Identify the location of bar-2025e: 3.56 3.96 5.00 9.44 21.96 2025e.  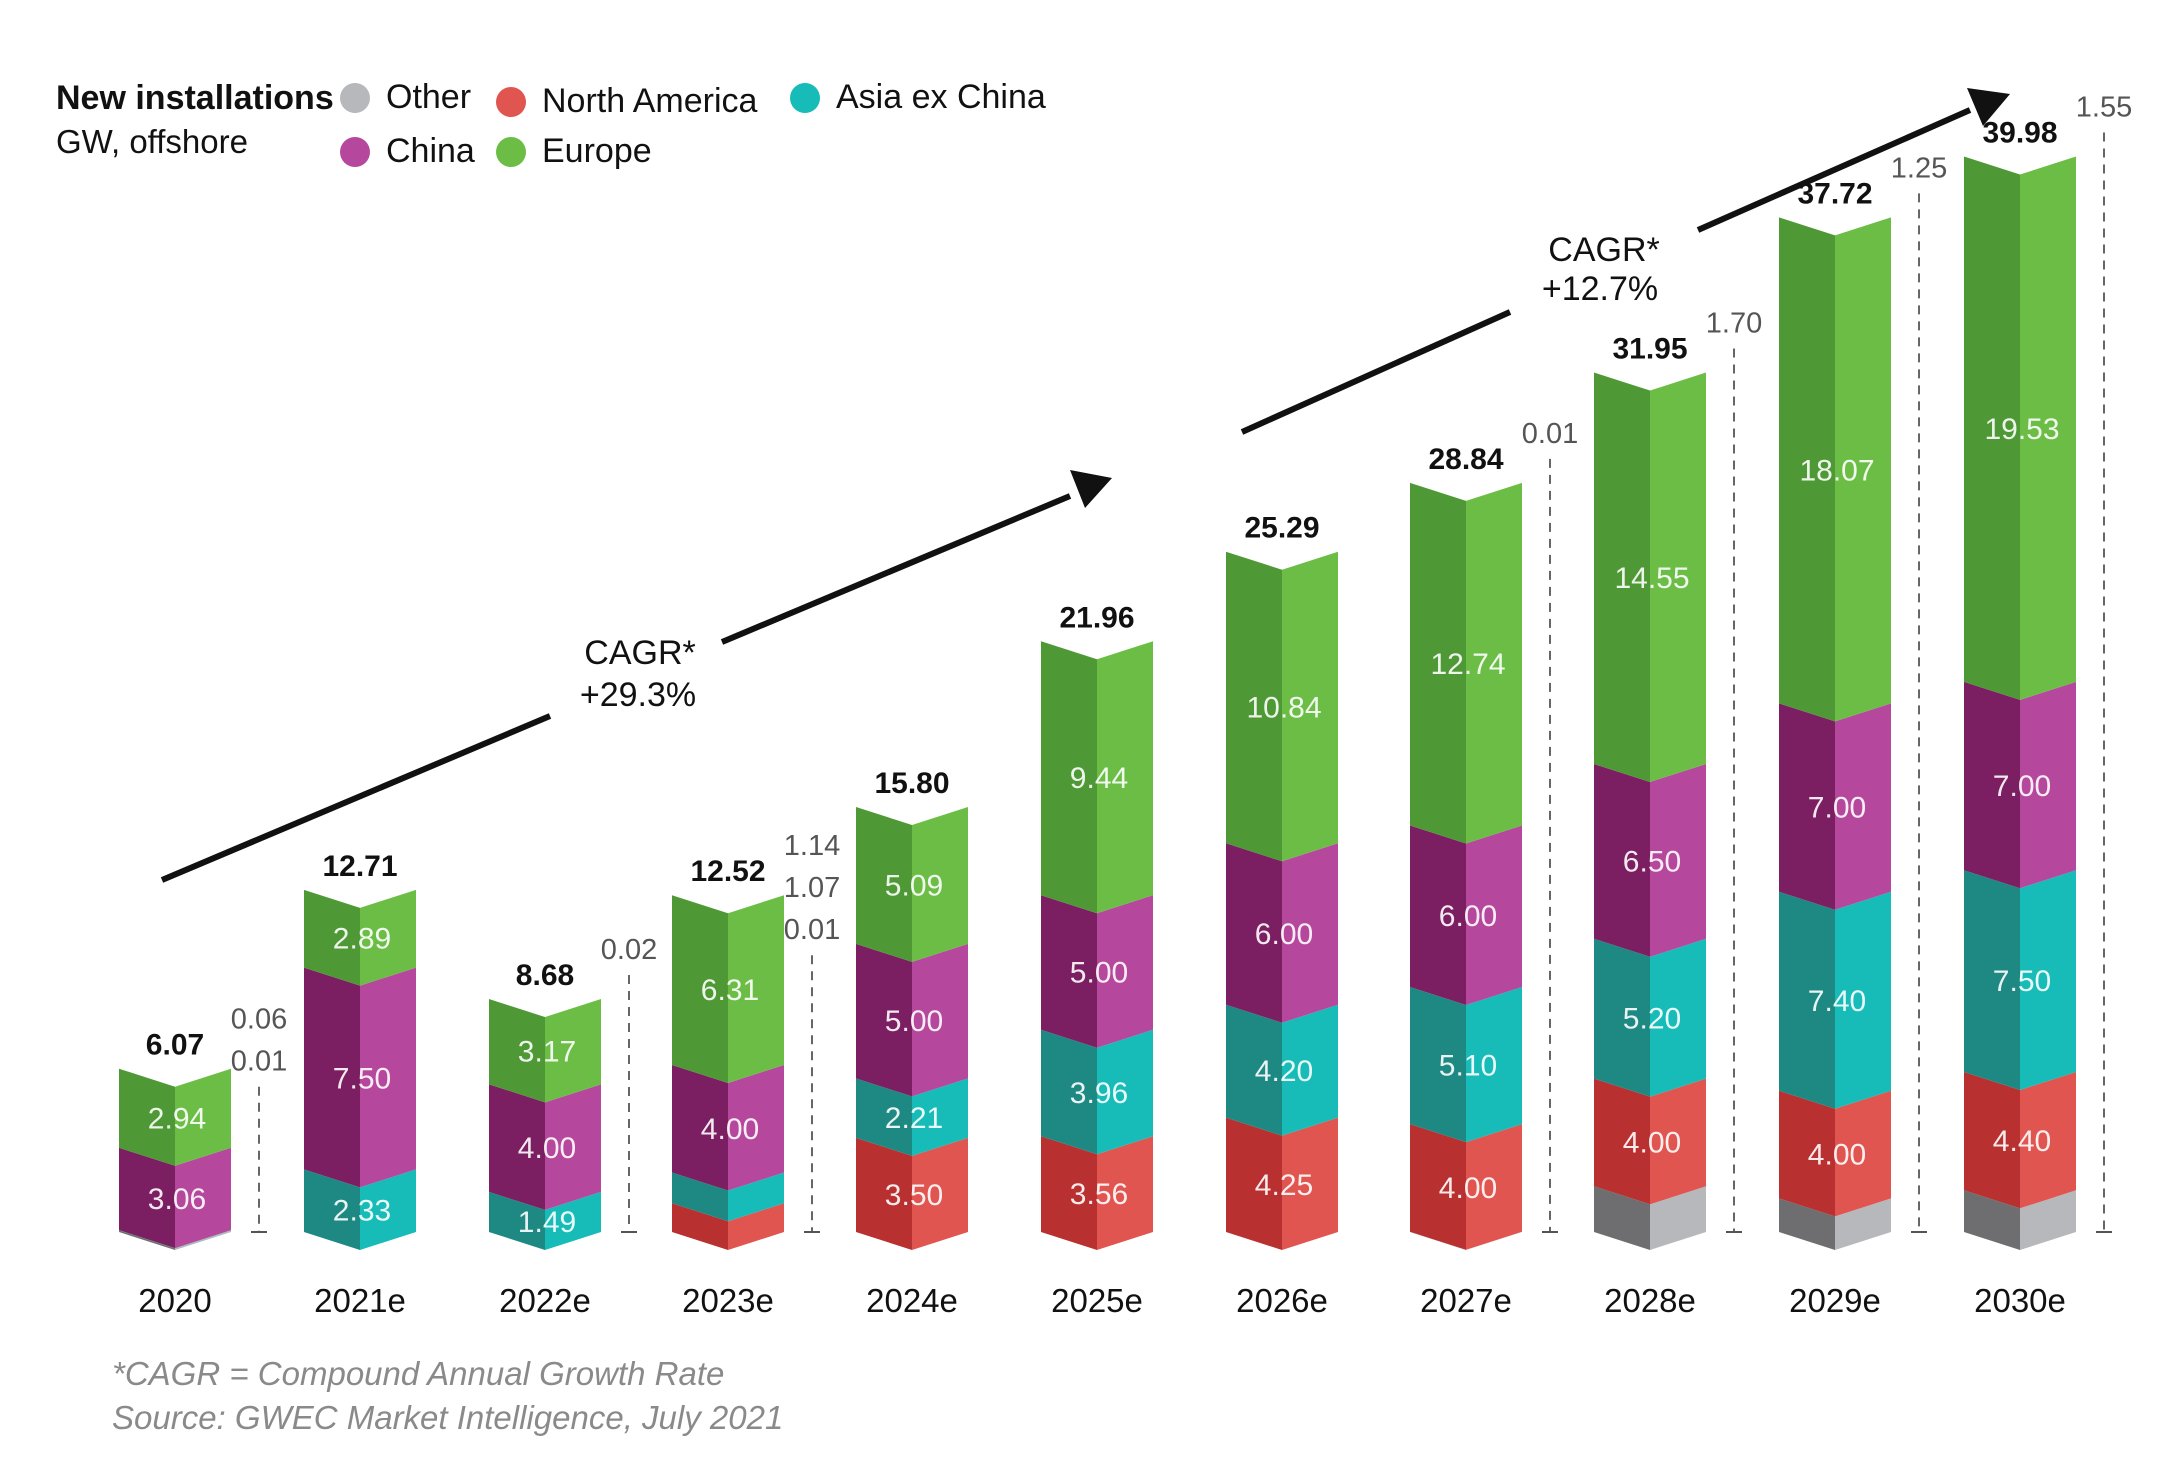
(1097, 960).